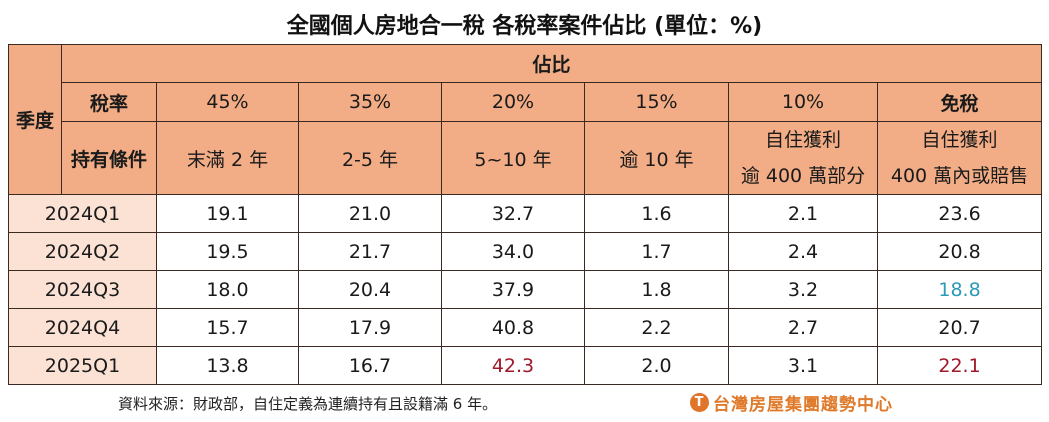  I want to click on value-cell: 2.2, so click(656, 327).